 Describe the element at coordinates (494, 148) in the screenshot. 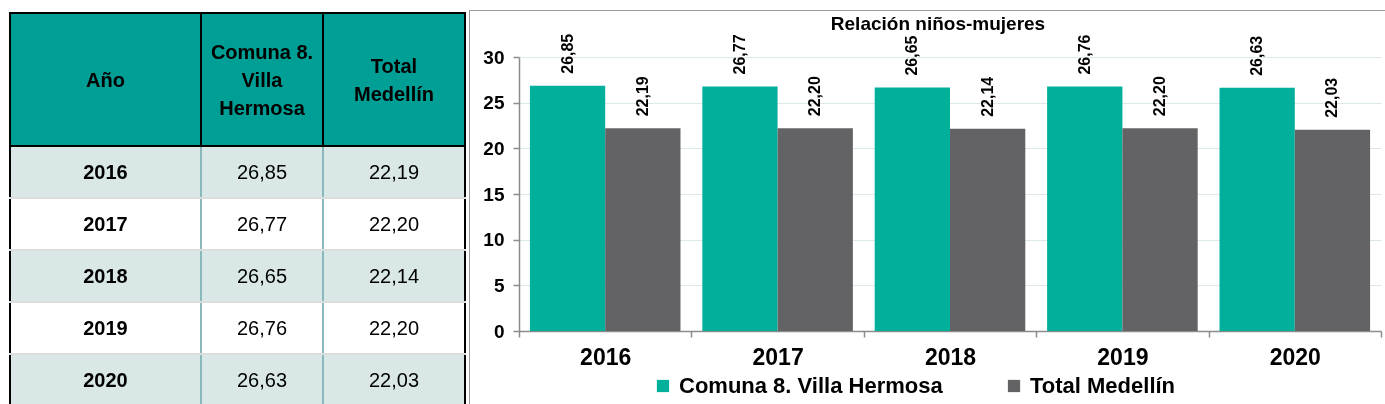

I see `y-tick-label: 20` at that location.